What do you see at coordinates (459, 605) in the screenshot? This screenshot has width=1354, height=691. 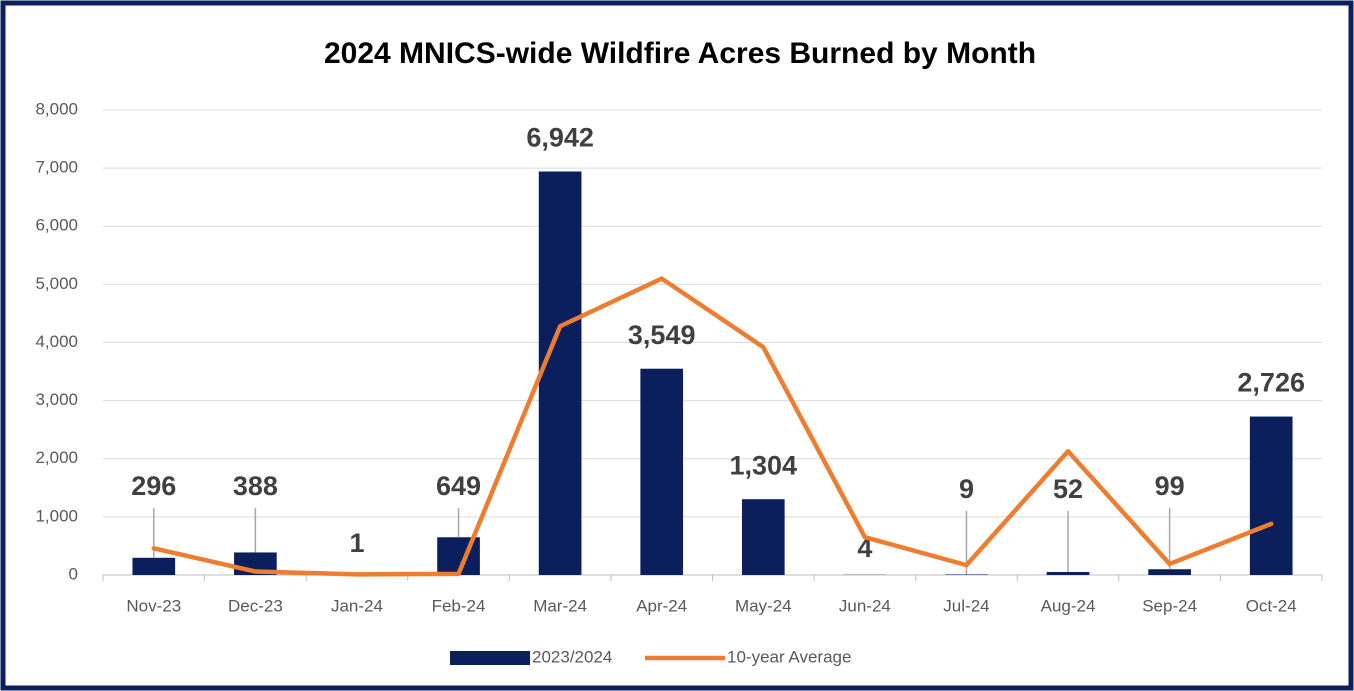 I see `x-tick-label: Feb-24` at bounding box center [459, 605].